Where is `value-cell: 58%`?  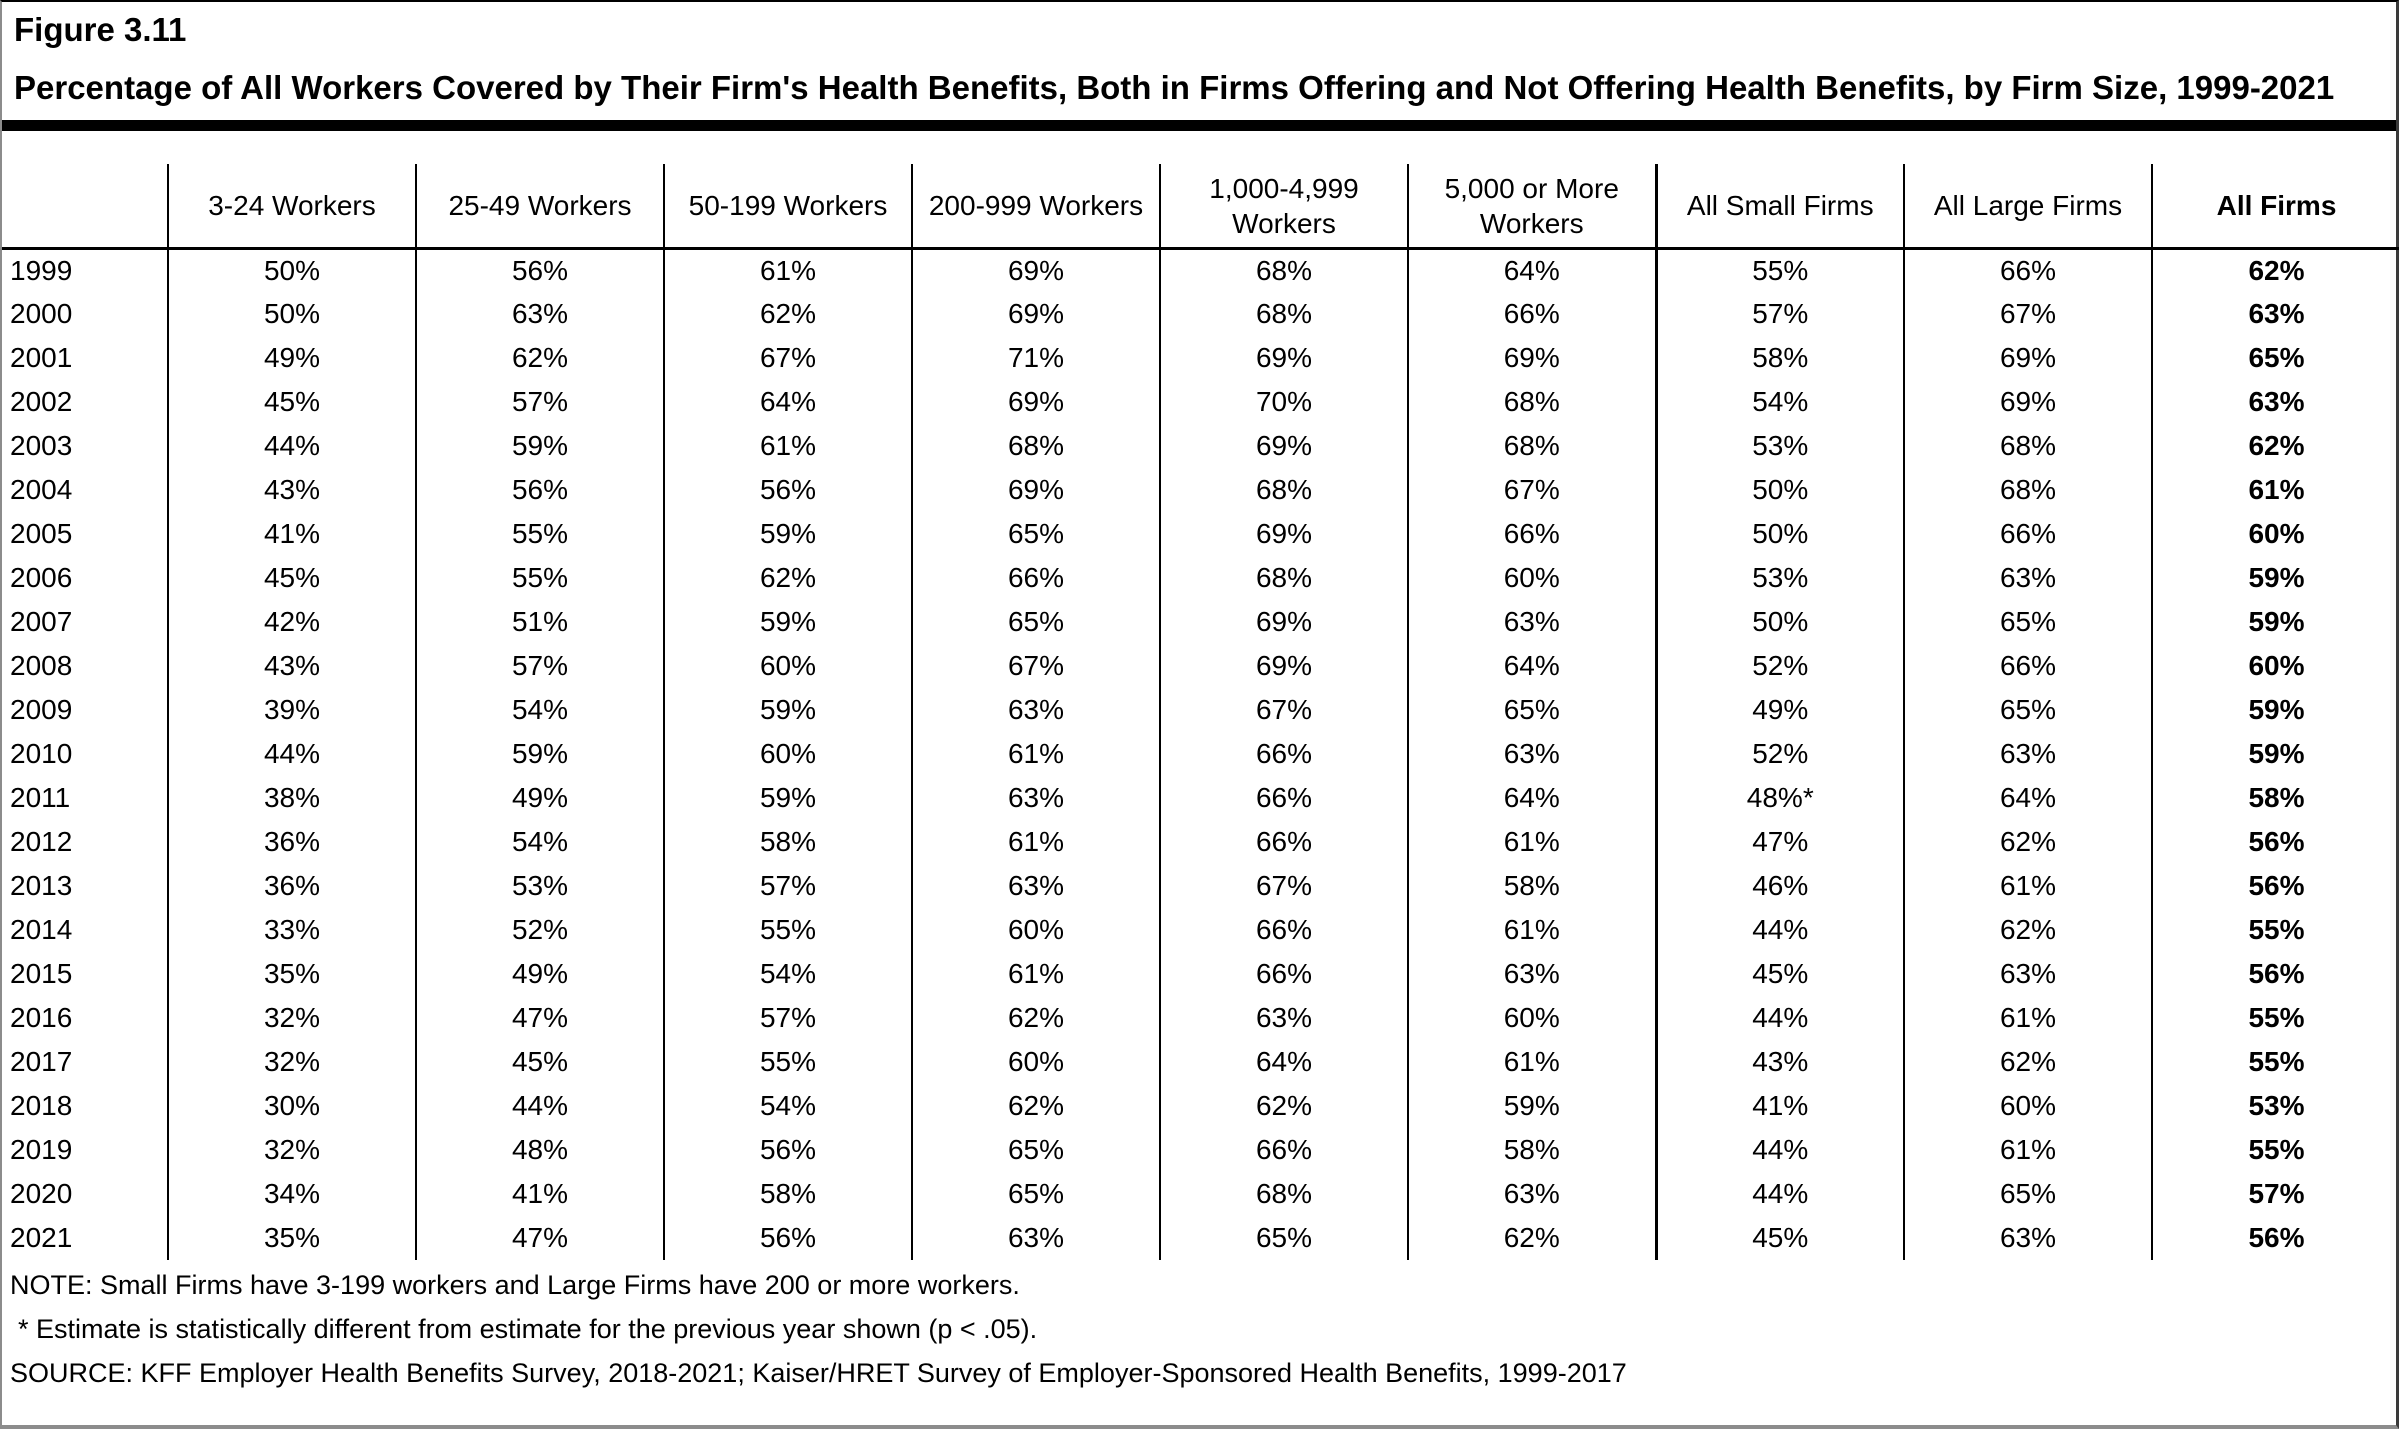
value-cell: 58% is located at coordinates (1779, 358).